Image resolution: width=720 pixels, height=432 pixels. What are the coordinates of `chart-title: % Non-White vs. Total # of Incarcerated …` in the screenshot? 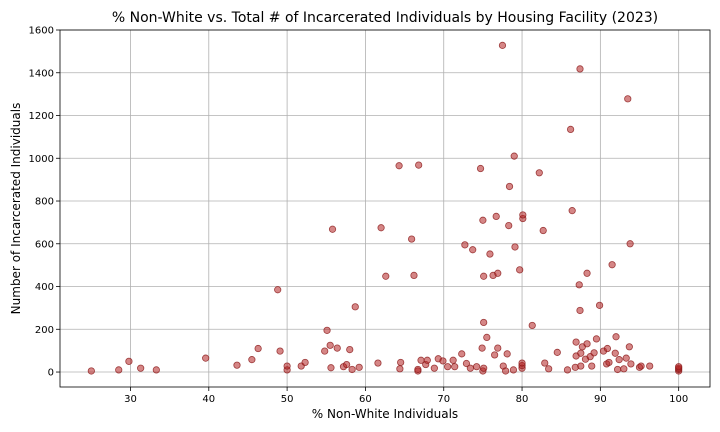 It's located at (385, 18).